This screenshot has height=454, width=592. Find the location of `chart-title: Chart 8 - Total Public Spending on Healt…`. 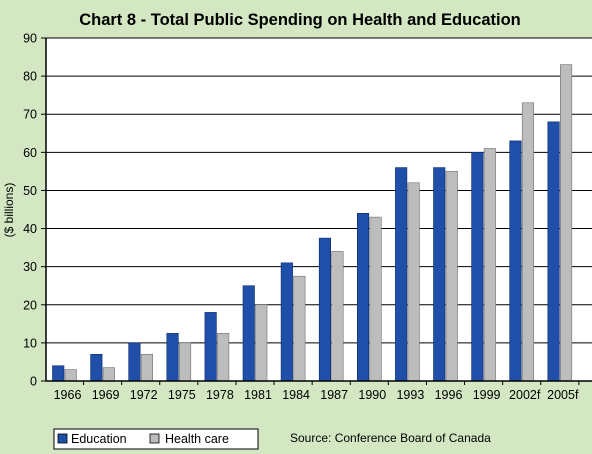

chart-title: Chart 8 - Total Public Spending on Healt… is located at coordinates (300, 20).